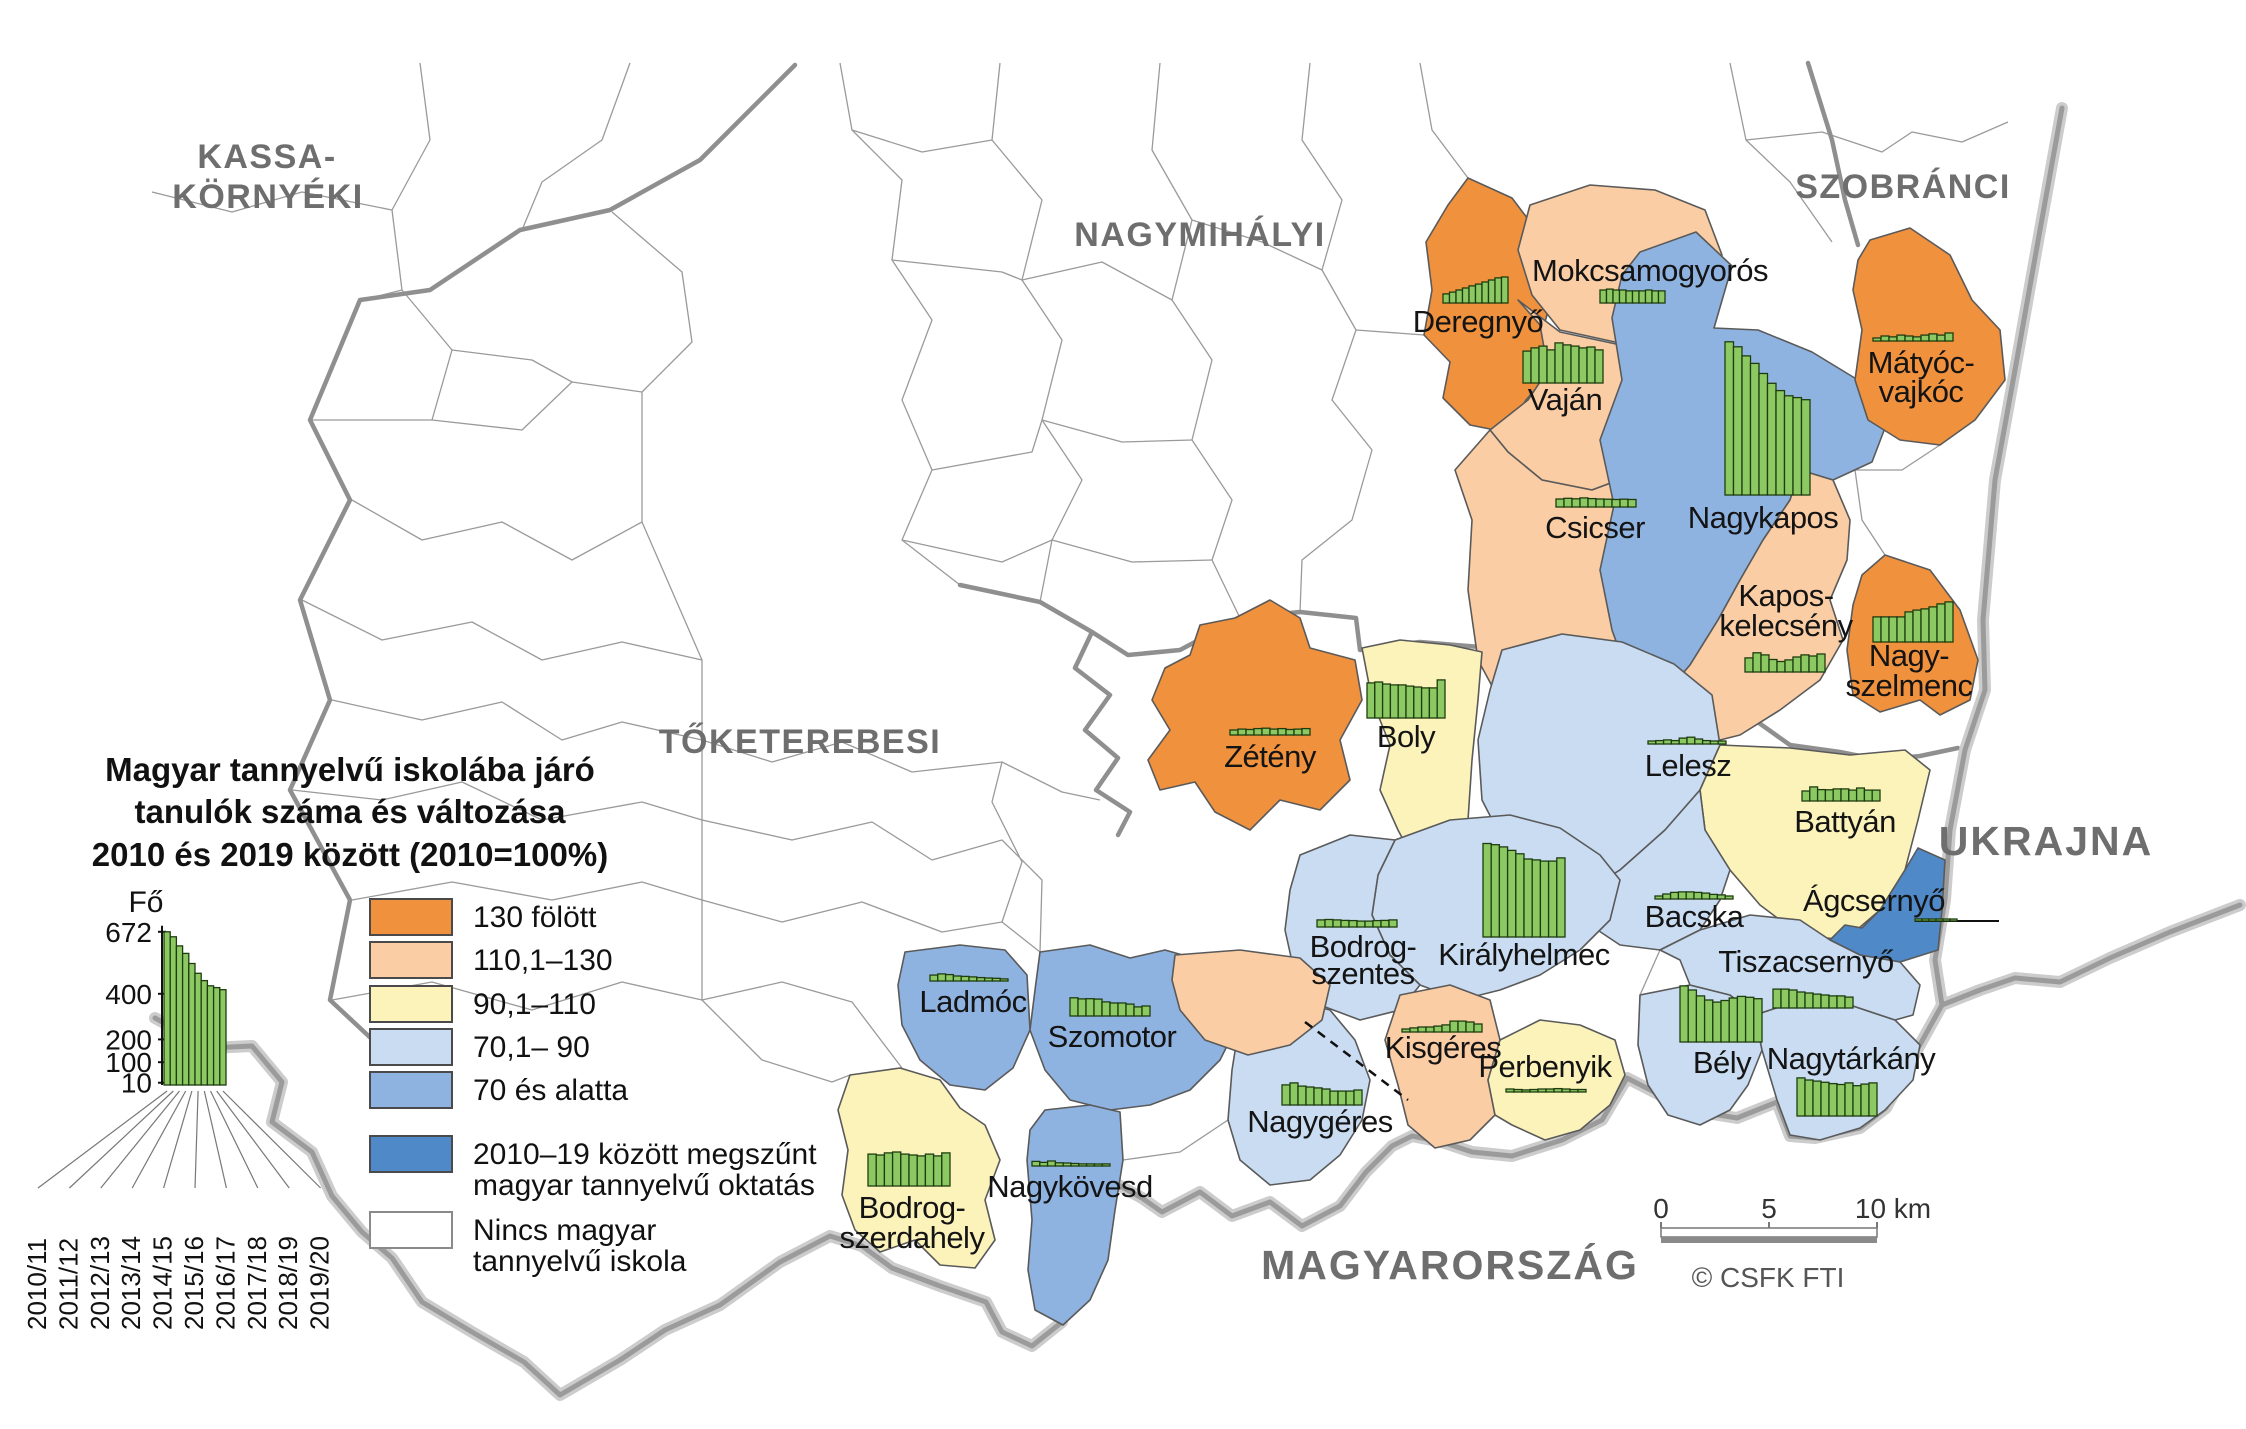 Image resolution: width=2246 pixels, height=1429 pixels. I want to click on municipality-label: Deregnyő, so click(1478, 321).